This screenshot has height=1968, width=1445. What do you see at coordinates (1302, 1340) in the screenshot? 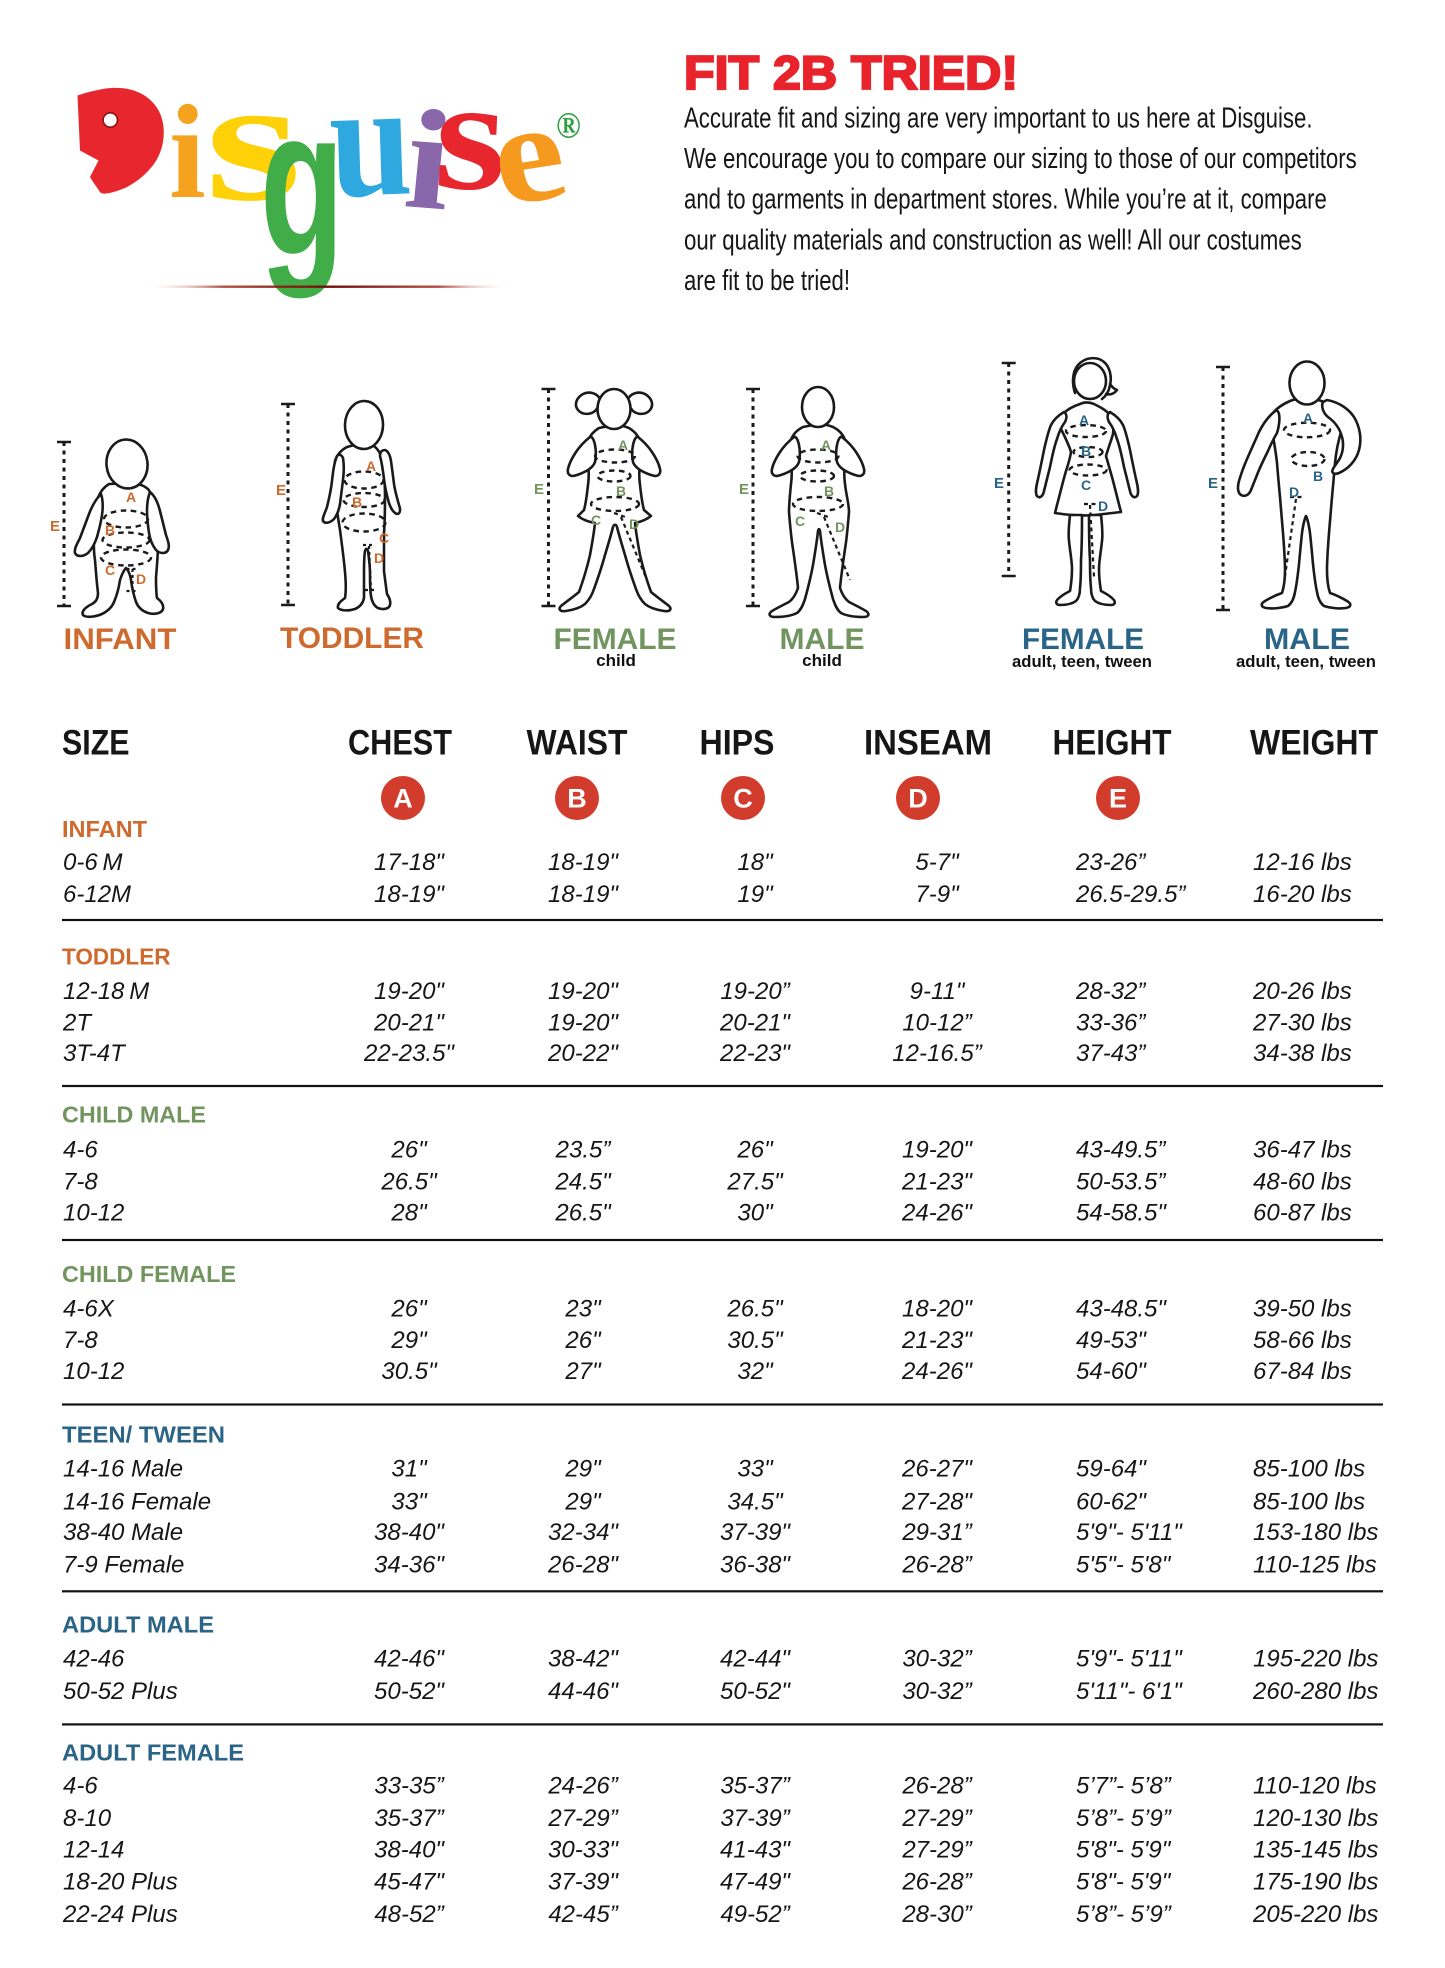
I see `svg-text: 58-66 lbs` at bounding box center [1302, 1340].